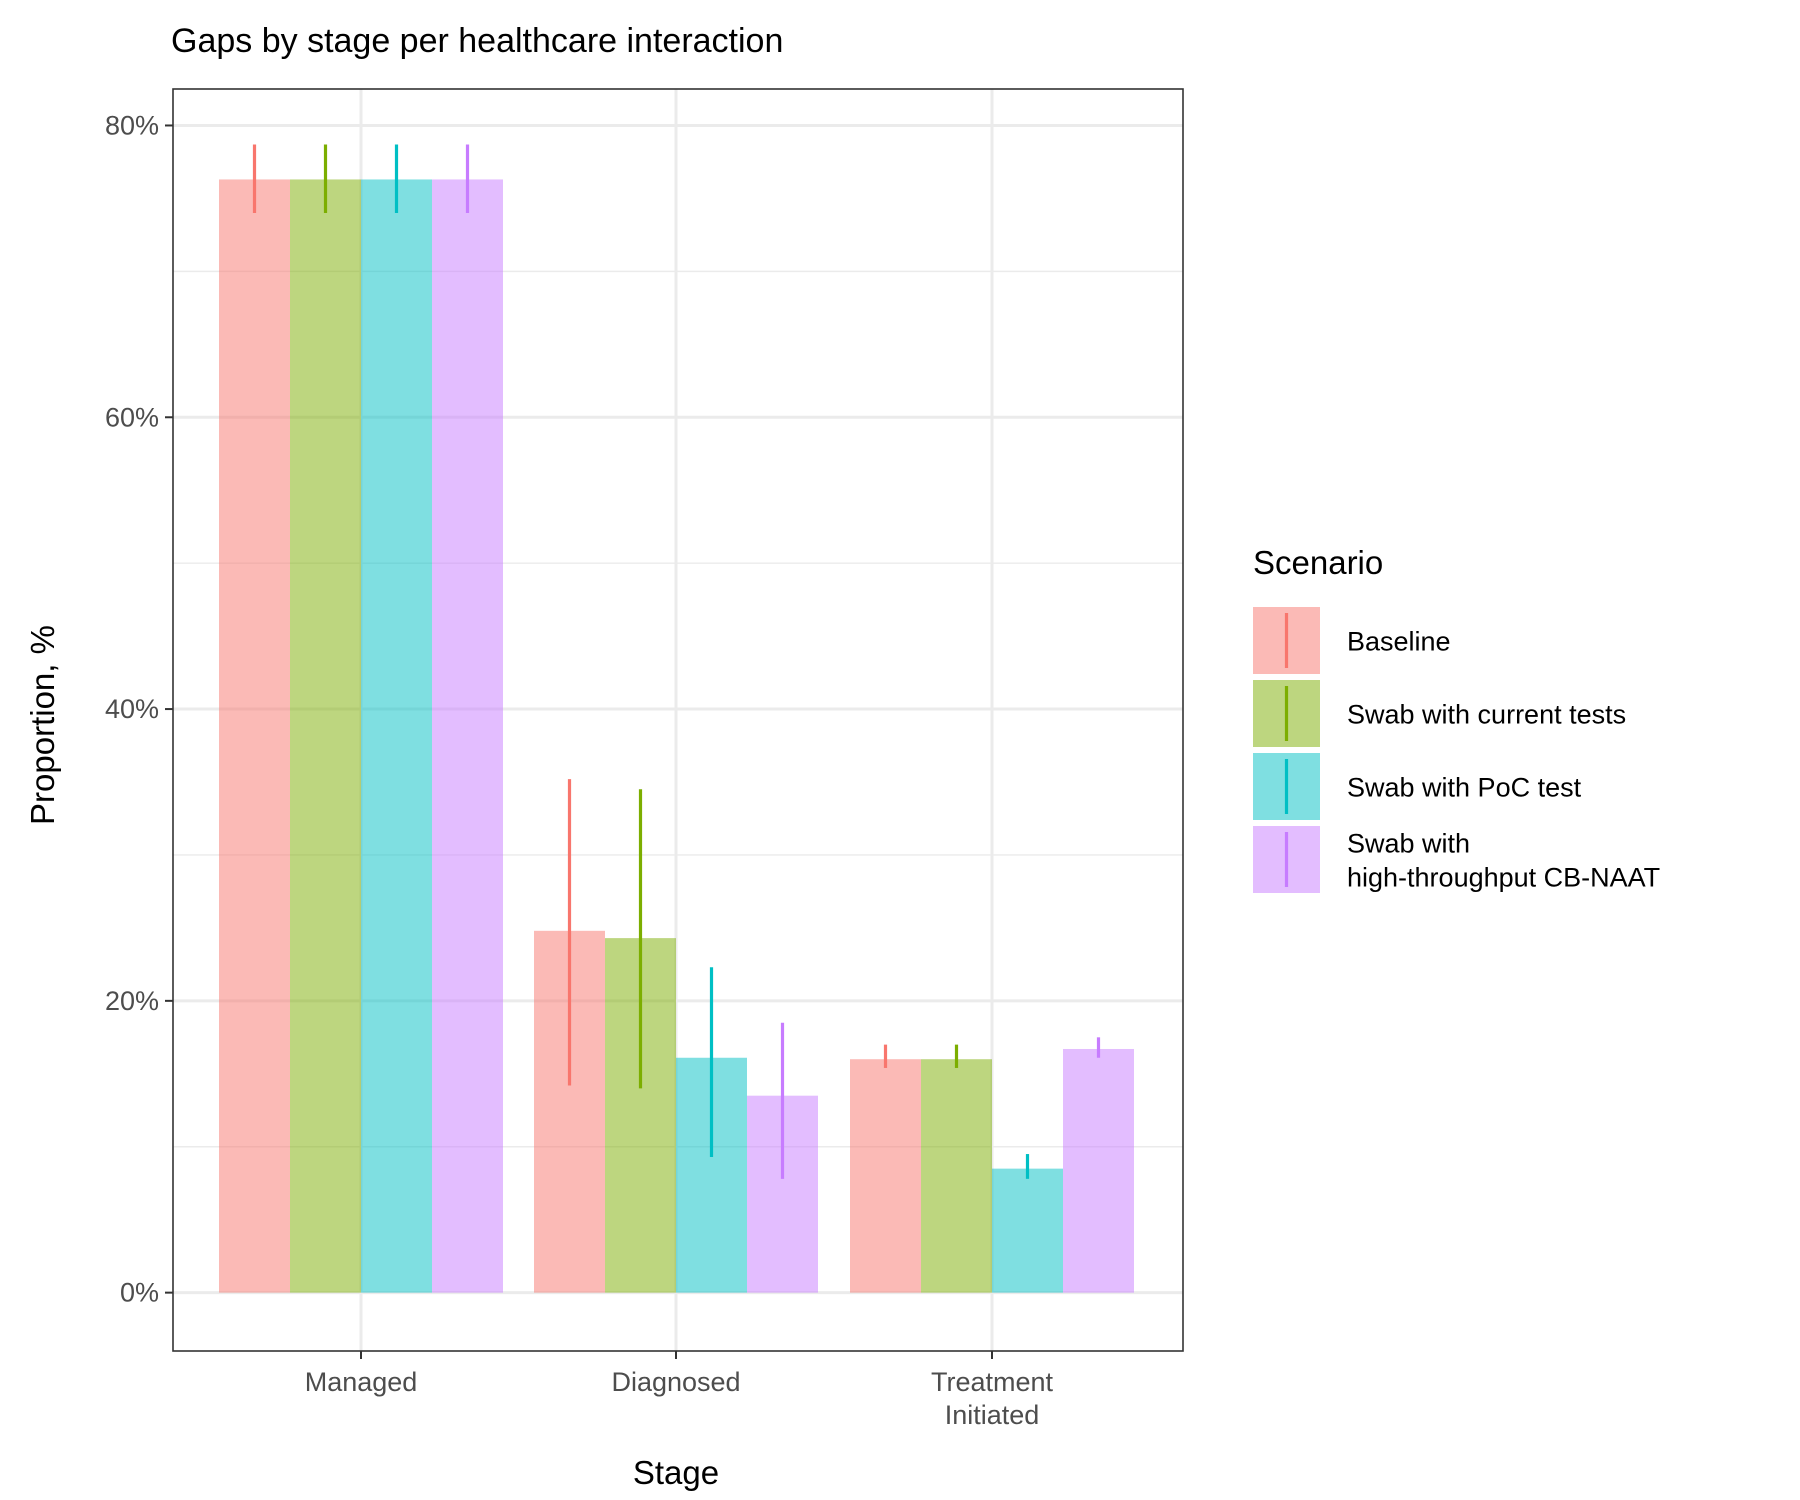 The height and width of the screenshot is (1500, 1800). What do you see at coordinates (132, 709) in the screenshot?
I see `y-tick-label: 40%` at bounding box center [132, 709].